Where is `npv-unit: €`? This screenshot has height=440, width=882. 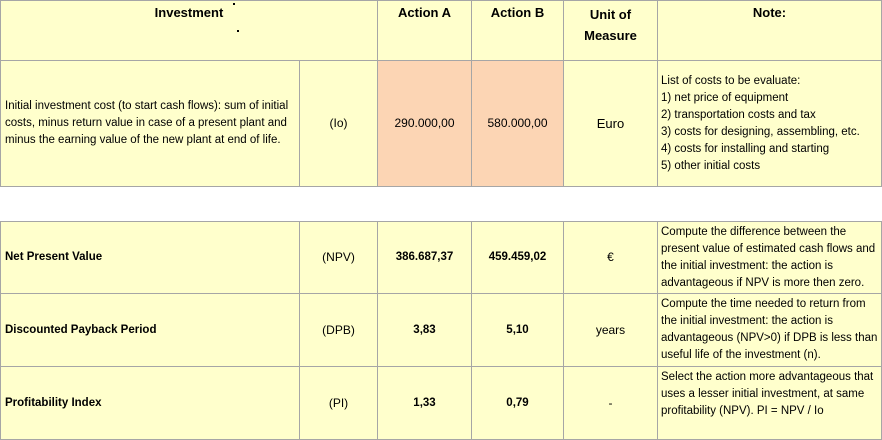
npv-unit: € is located at coordinates (611, 257).